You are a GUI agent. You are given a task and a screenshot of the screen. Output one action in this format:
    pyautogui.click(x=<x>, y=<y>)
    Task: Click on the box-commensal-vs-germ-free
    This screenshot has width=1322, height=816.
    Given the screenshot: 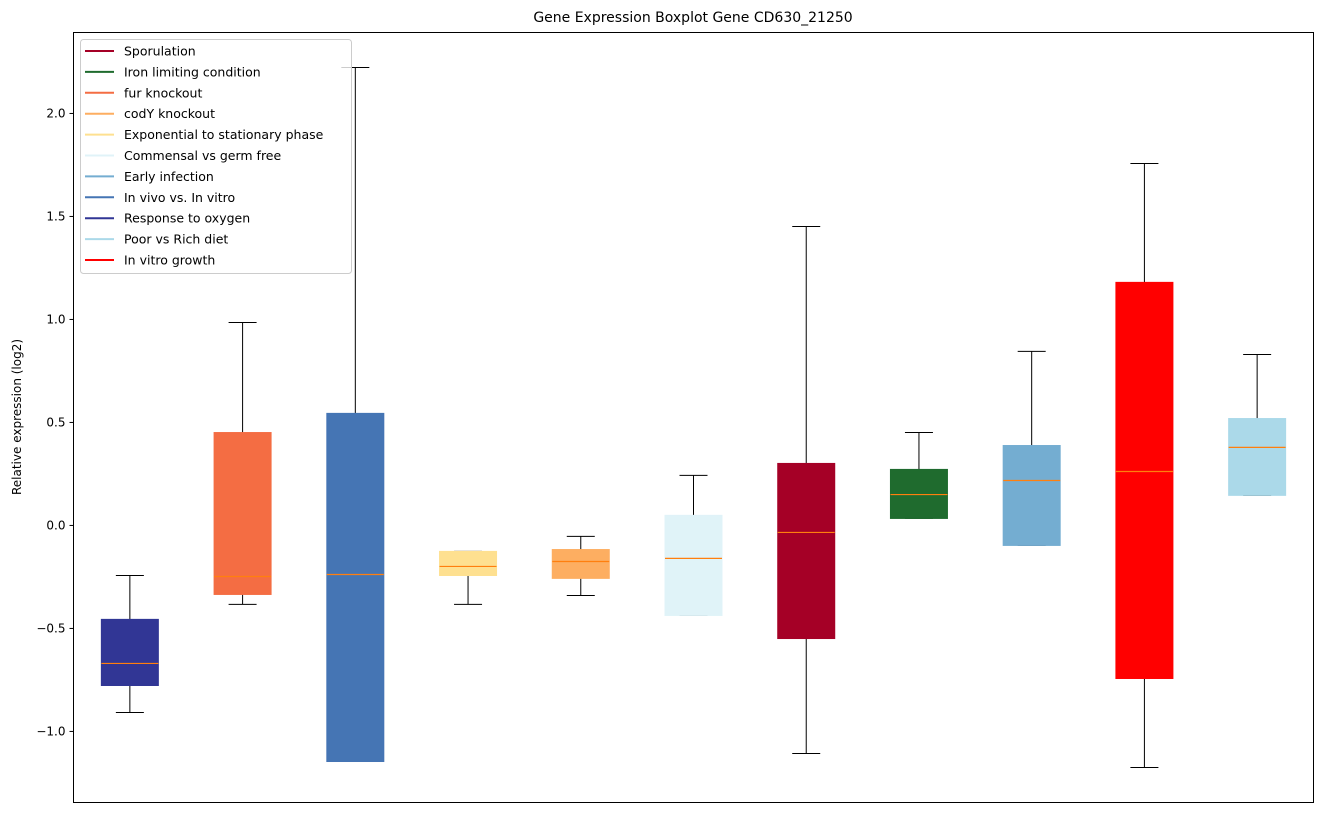 What is the action you would take?
    pyautogui.click(x=693, y=545)
    